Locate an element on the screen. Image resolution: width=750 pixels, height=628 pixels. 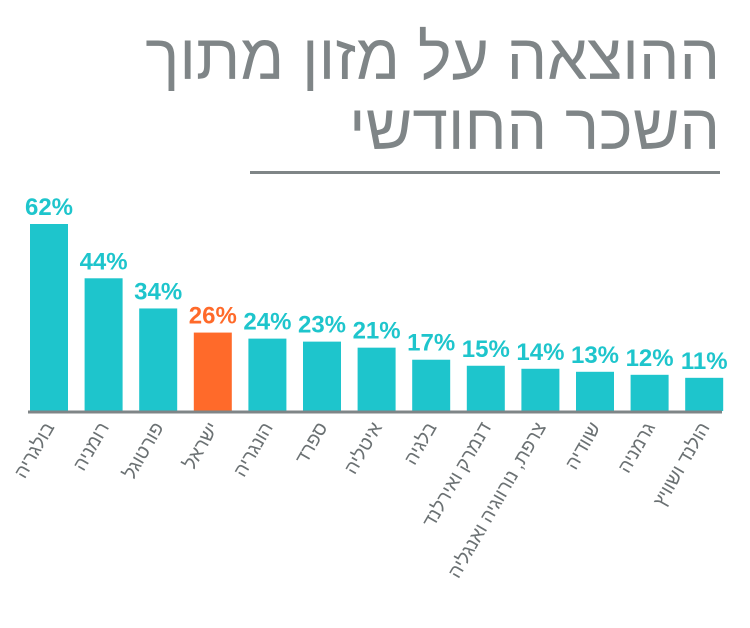
value-label-12: 11% is located at coordinates (704, 361).